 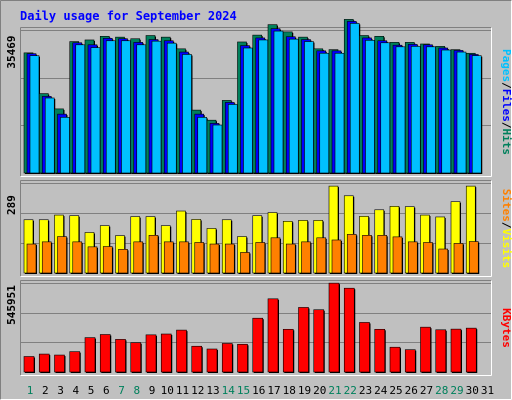 What do you see at coordinates (197, 390) in the screenshot?
I see `x-tick-label: 12` at bounding box center [197, 390].